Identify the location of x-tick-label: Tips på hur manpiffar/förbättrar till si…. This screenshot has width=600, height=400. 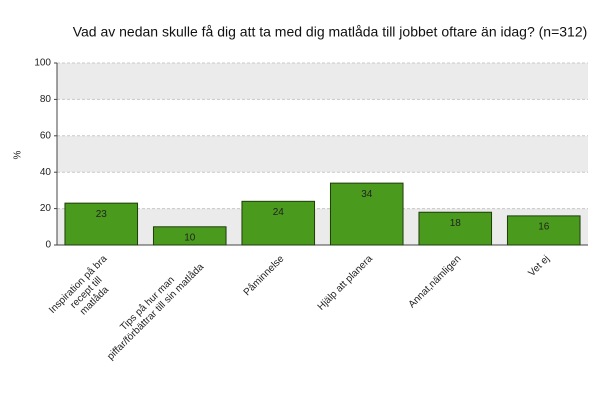
(151, 307).